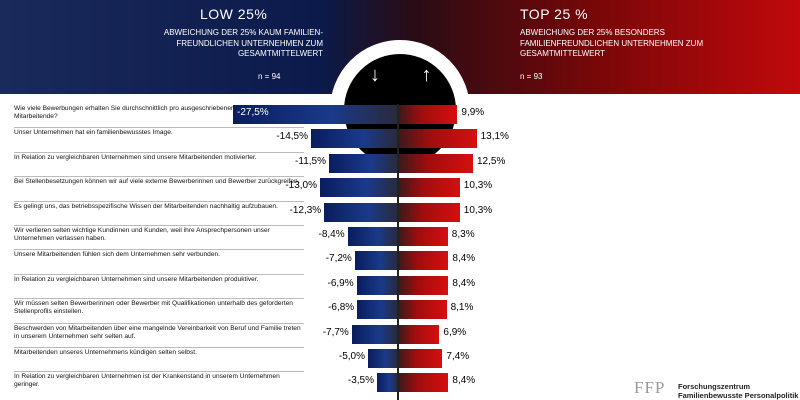  What do you see at coordinates (563, 53) in the screenshot?
I see `top-subtitle-line: GESAMTMITTELWERT` at bounding box center [563, 53].